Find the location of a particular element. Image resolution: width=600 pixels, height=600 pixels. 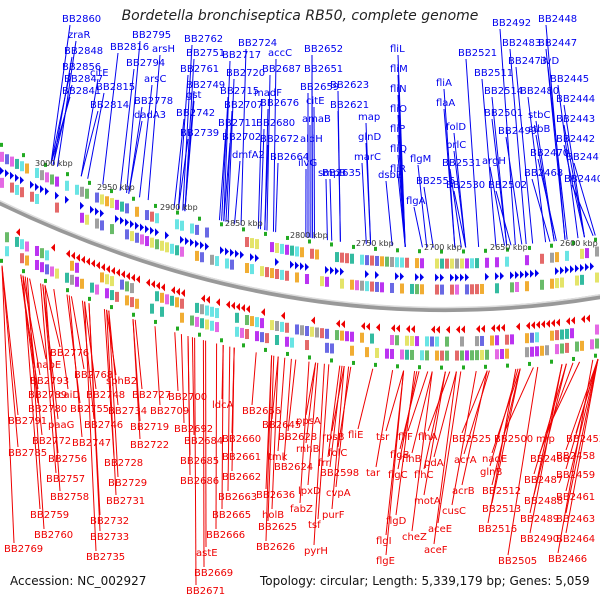

bottom-gene-label: BB2756 is located at coordinates (67, 459).